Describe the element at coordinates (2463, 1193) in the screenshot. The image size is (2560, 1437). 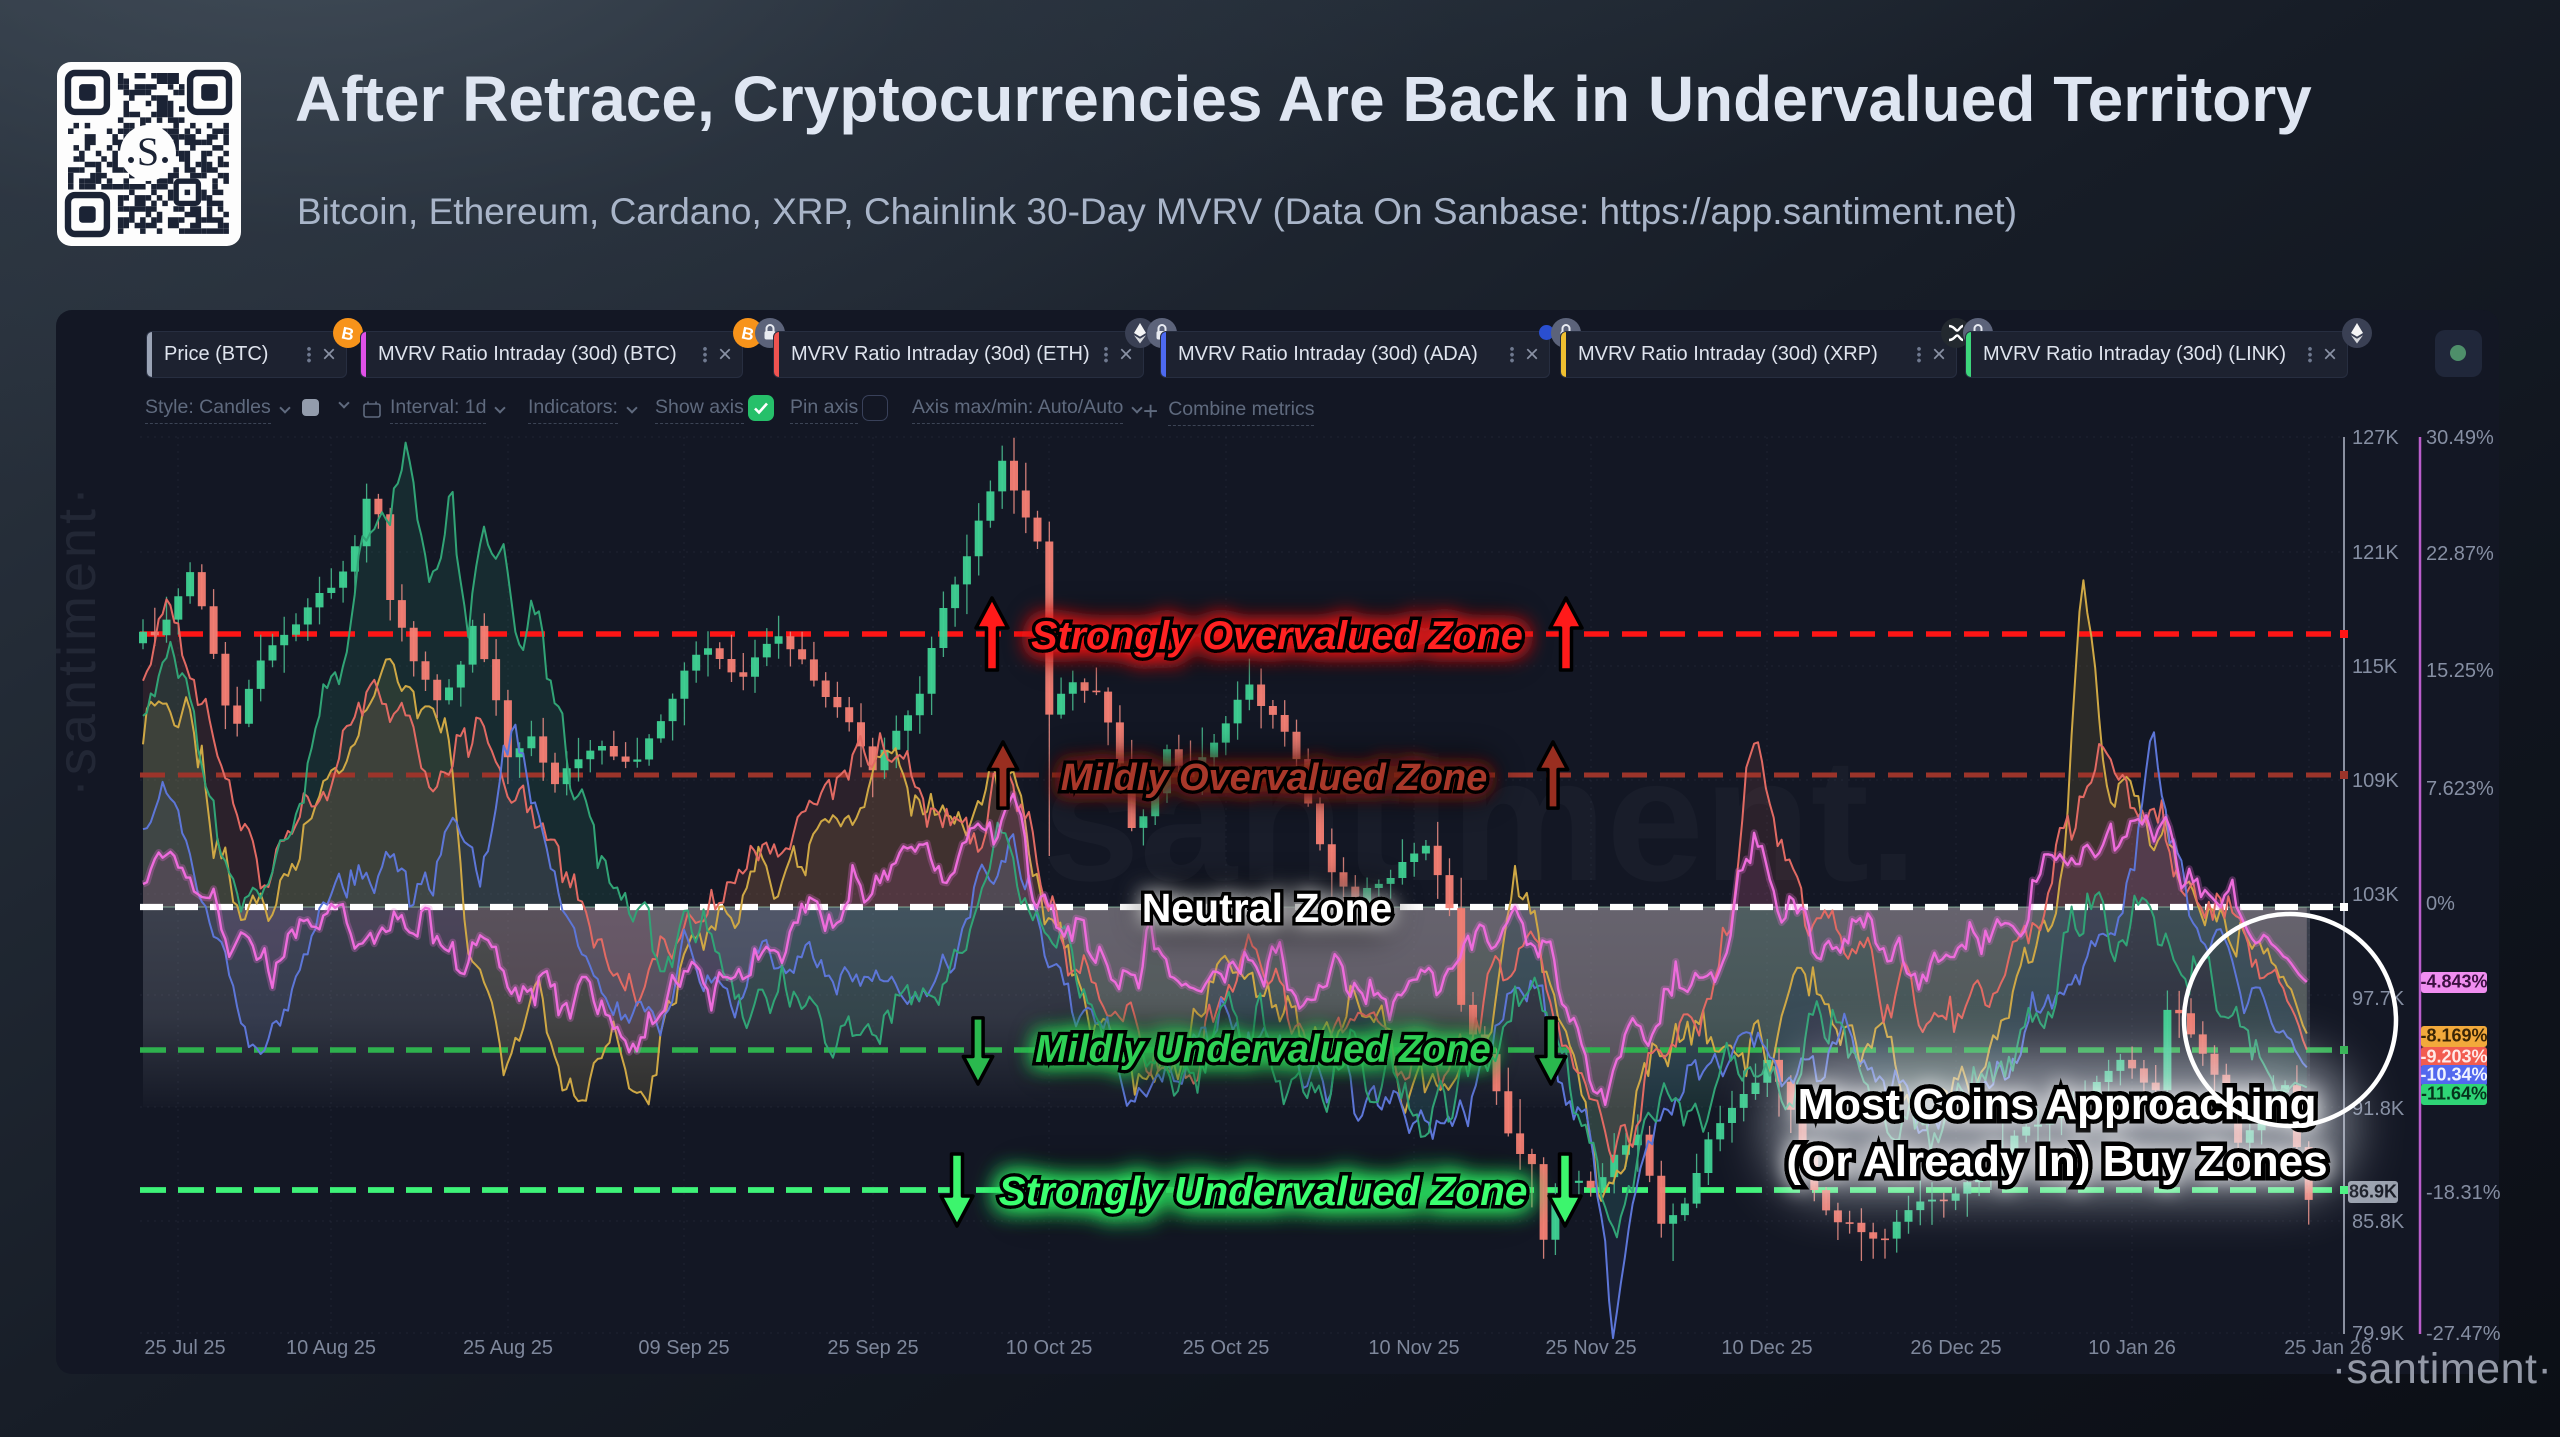
I see `svg-text: -18.31%` at that location.